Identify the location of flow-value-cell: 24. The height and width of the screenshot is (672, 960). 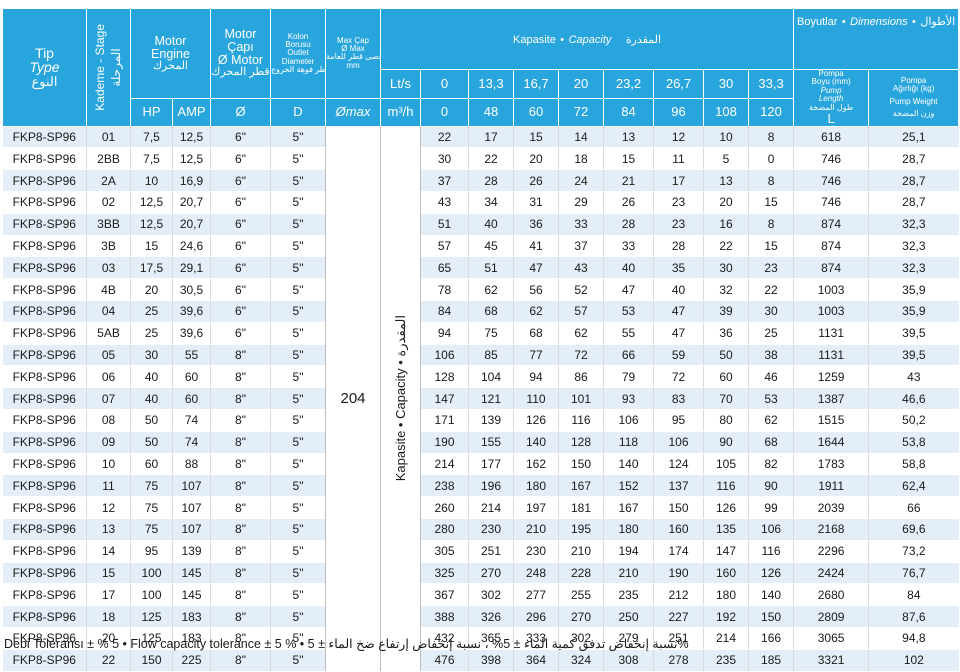
(581, 180).